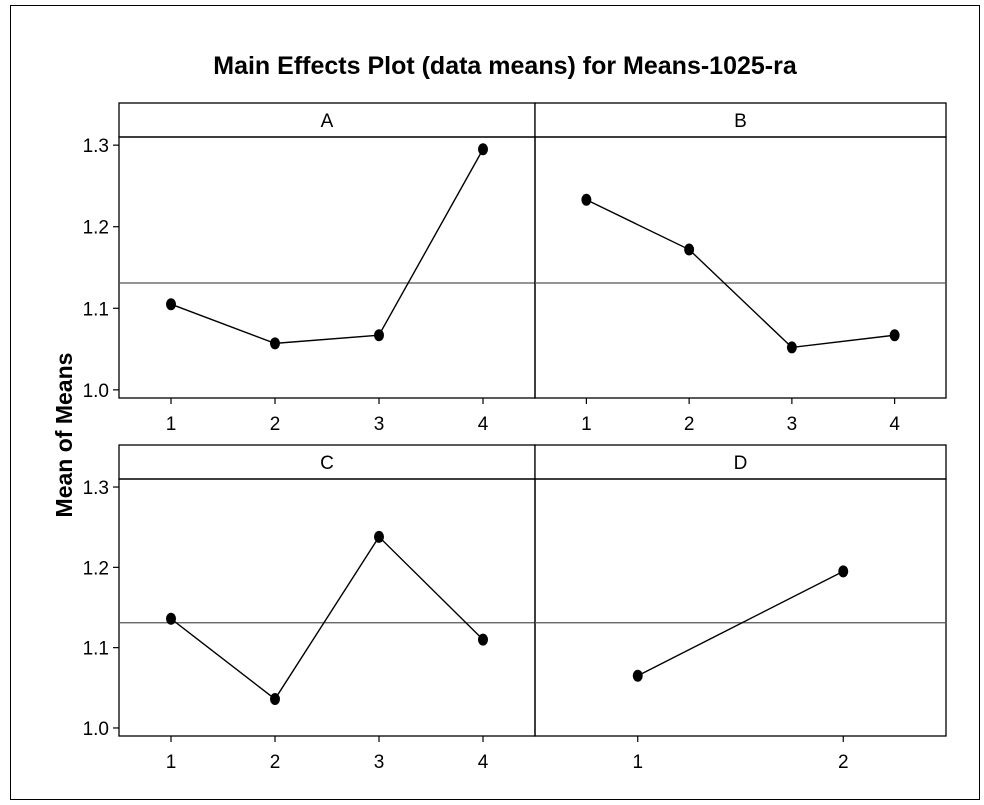  I want to click on panel-label: C, so click(327, 463).